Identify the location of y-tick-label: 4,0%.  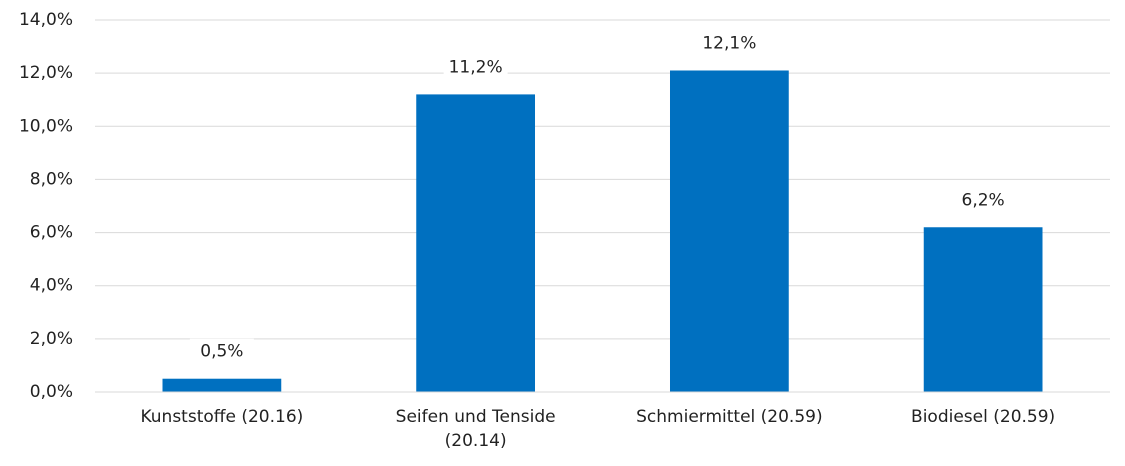
(51, 286).